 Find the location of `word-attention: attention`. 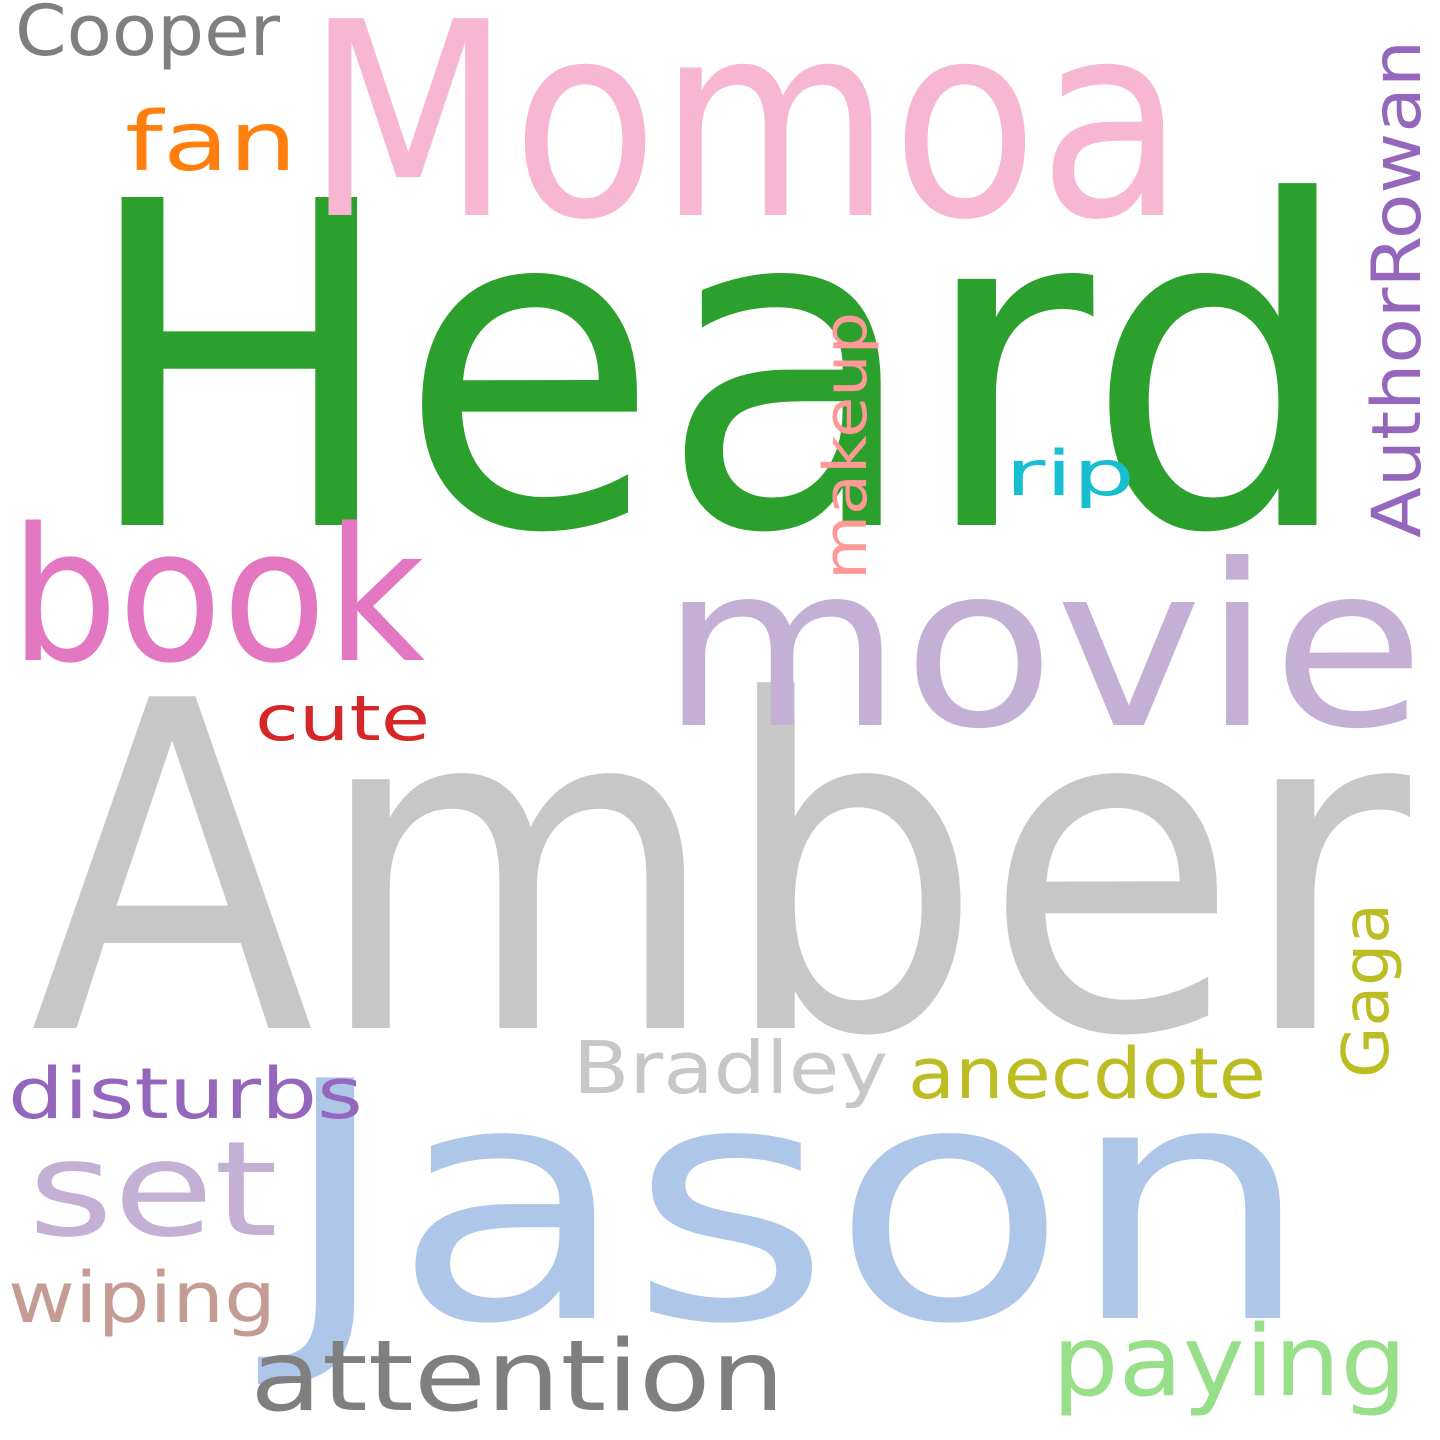

word-attention: attention is located at coordinates (517, 1377).